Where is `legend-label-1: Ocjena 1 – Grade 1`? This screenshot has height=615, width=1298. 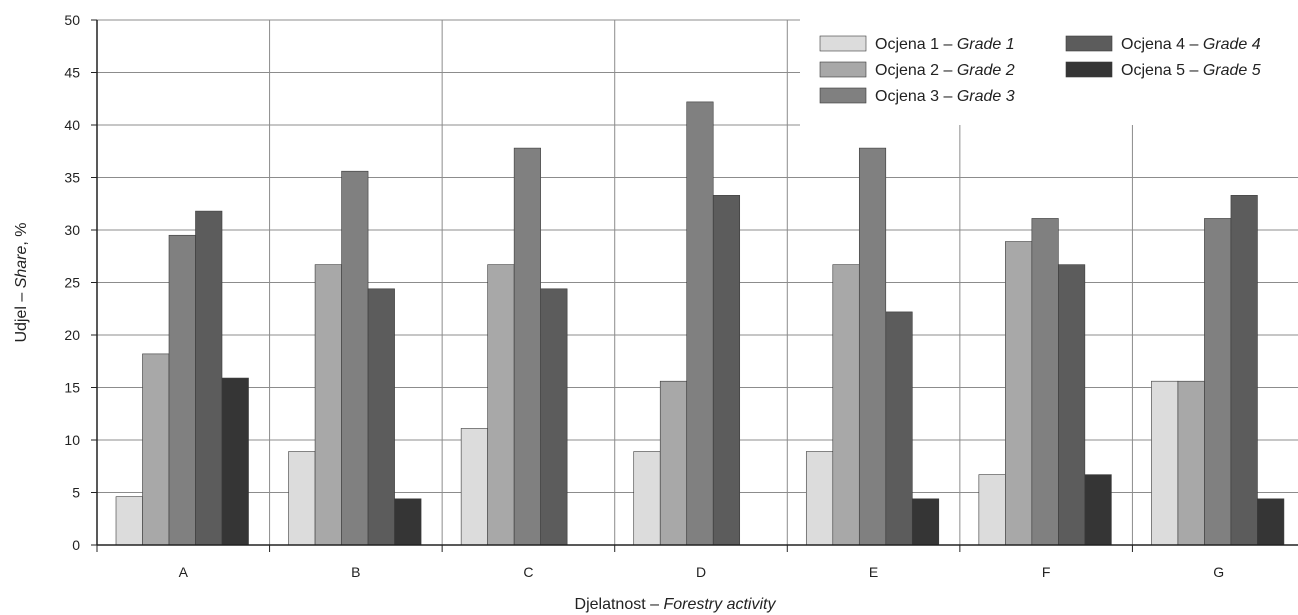
legend-label-1: Ocjena 1 – Grade 1 is located at coordinates (945, 44).